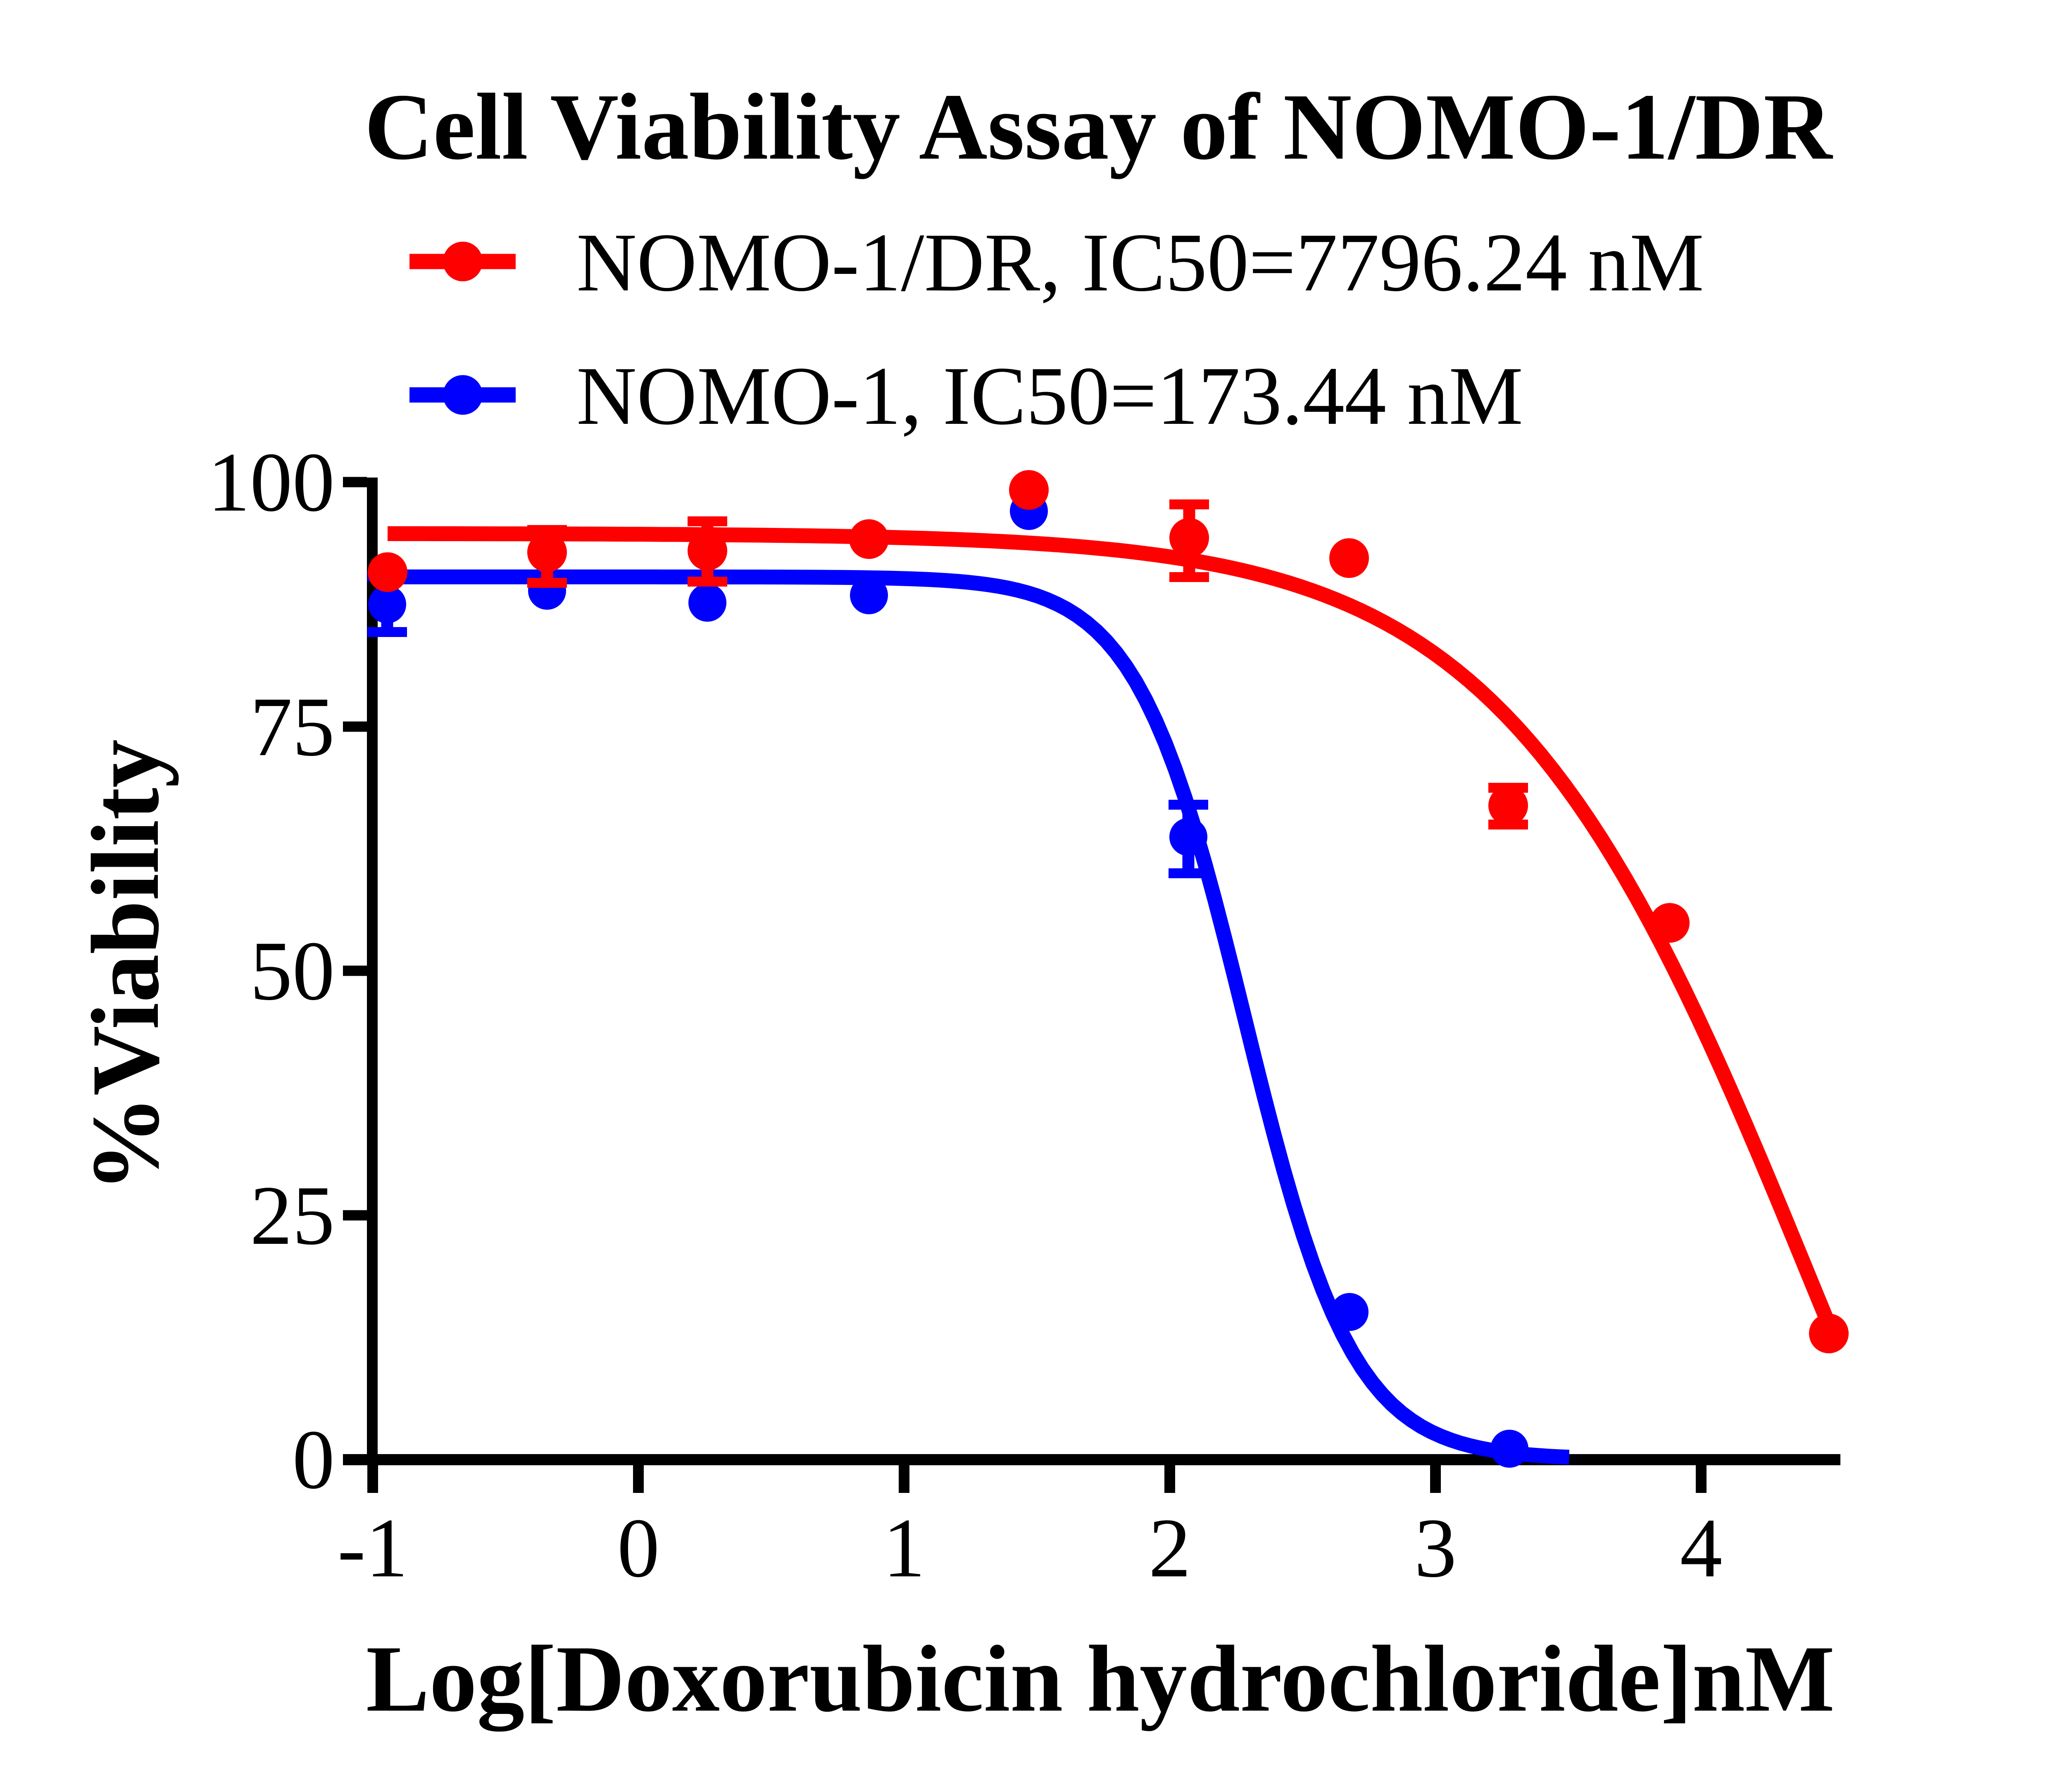 This screenshot has width=2066, height=1792. Describe the element at coordinates (293, 971) in the screenshot. I see `svg-text: 50` at that location.